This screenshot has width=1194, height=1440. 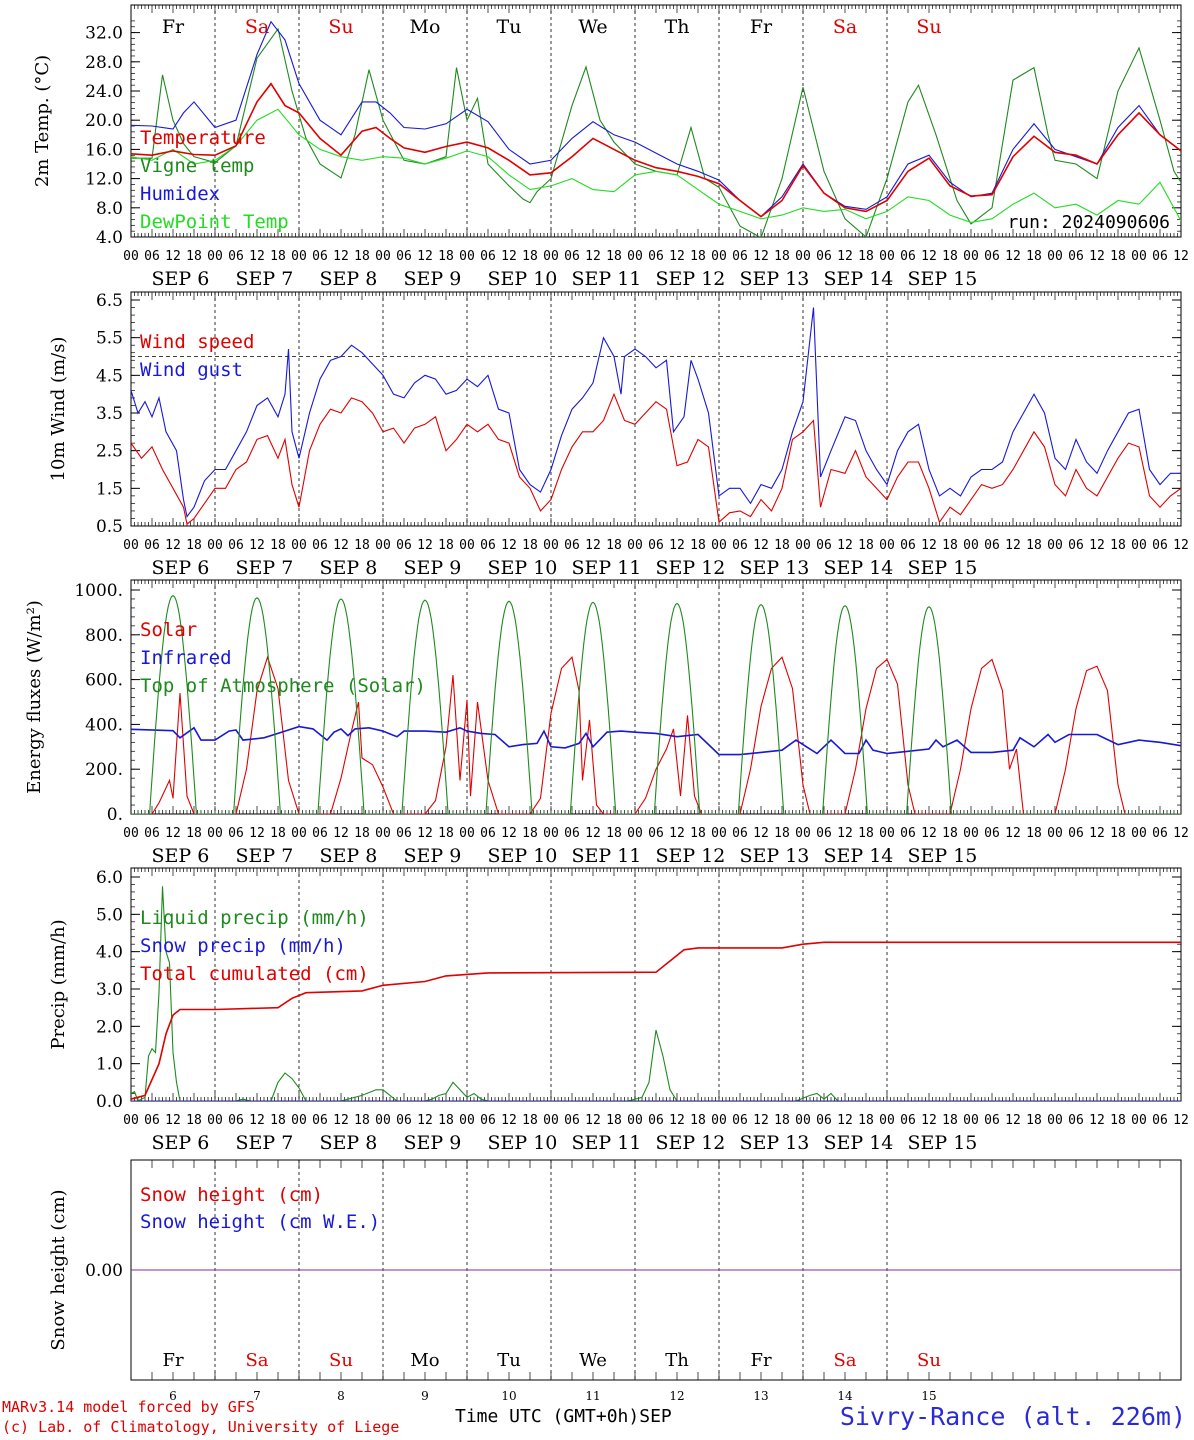 I want to click on series-line-top-of-atmosphere-solar, so click(x=656, y=704).